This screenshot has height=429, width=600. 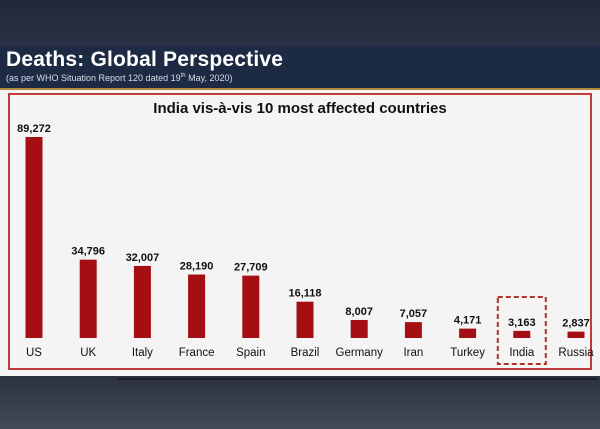 What do you see at coordinates (142, 301) in the screenshot?
I see `bar-italy` at bounding box center [142, 301].